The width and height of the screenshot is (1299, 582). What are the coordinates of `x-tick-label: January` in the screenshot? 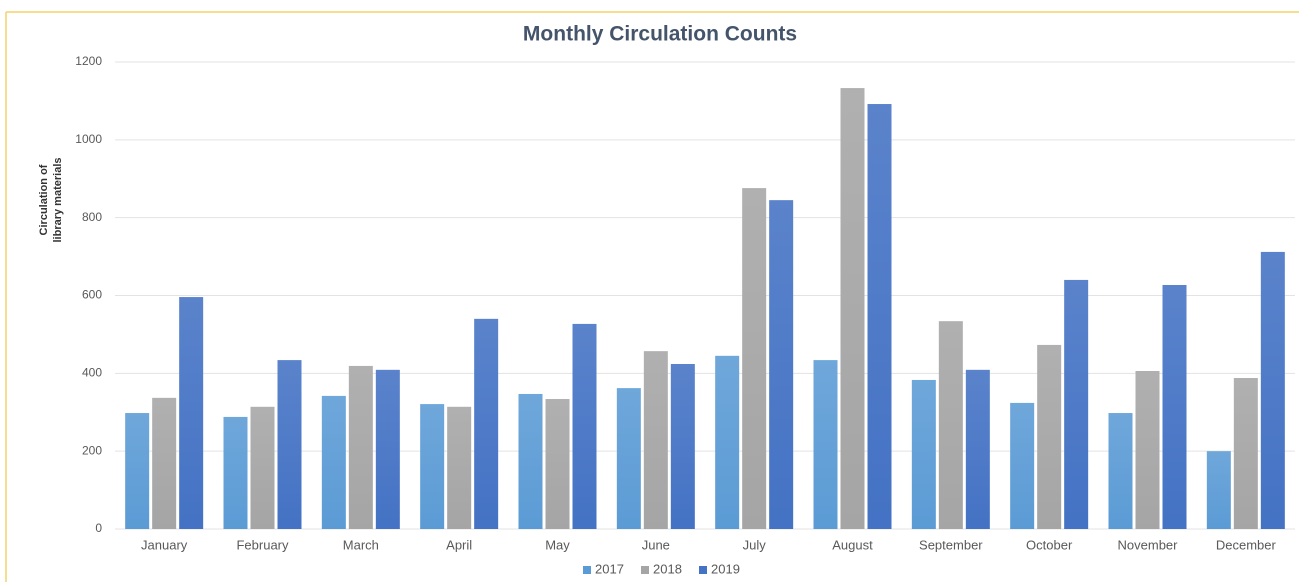 It's located at (164, 544).